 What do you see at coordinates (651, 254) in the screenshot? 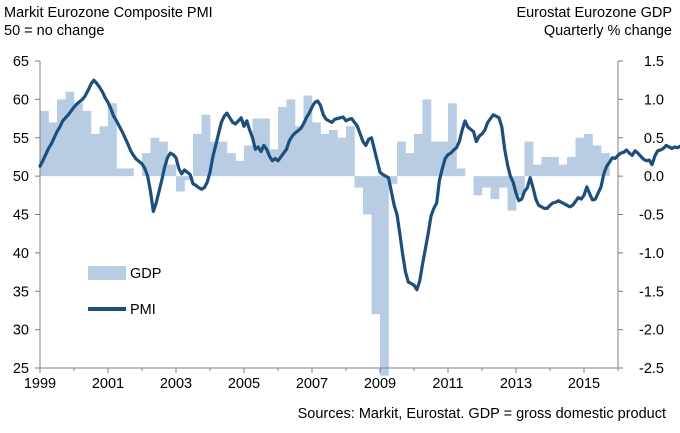
I see `y-right-tick-label: -1.0` at bounding box center [651, 254].